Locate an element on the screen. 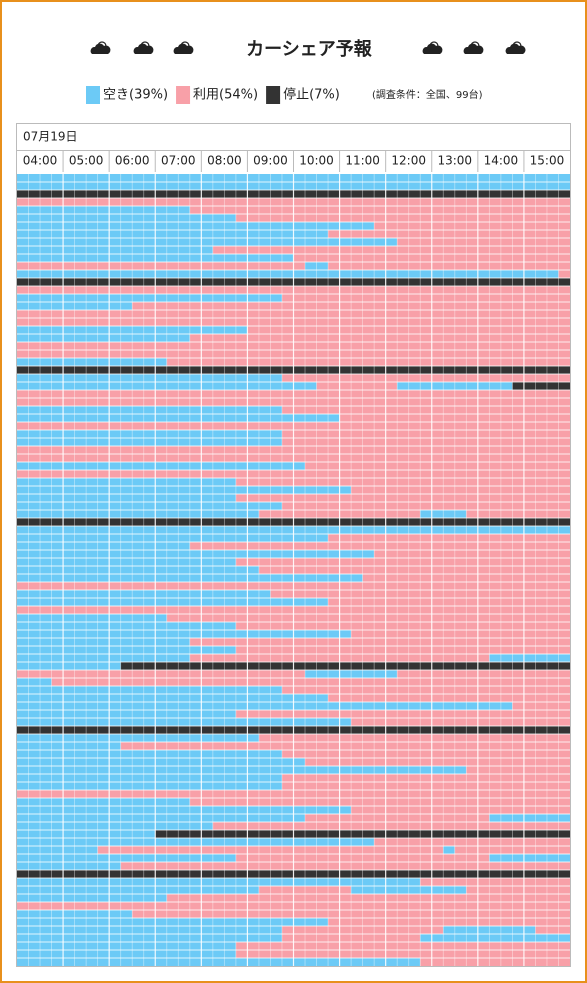 This screenshot has height=983, width=587. condition: (調査条件：全国、99台) is located at coordinates (427, 94).